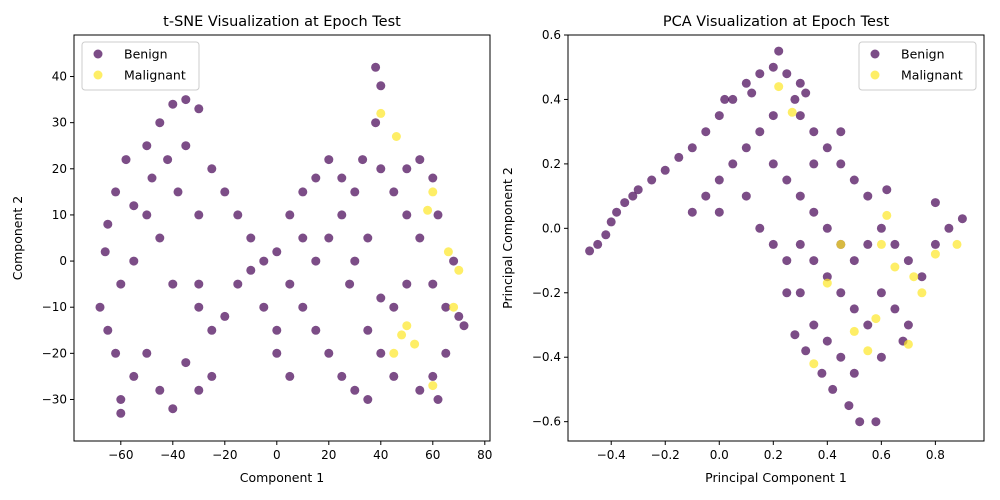 This screenshot has height=500, width=1000. I want to click on y-tick-label: 0.2, so click(551, 164).